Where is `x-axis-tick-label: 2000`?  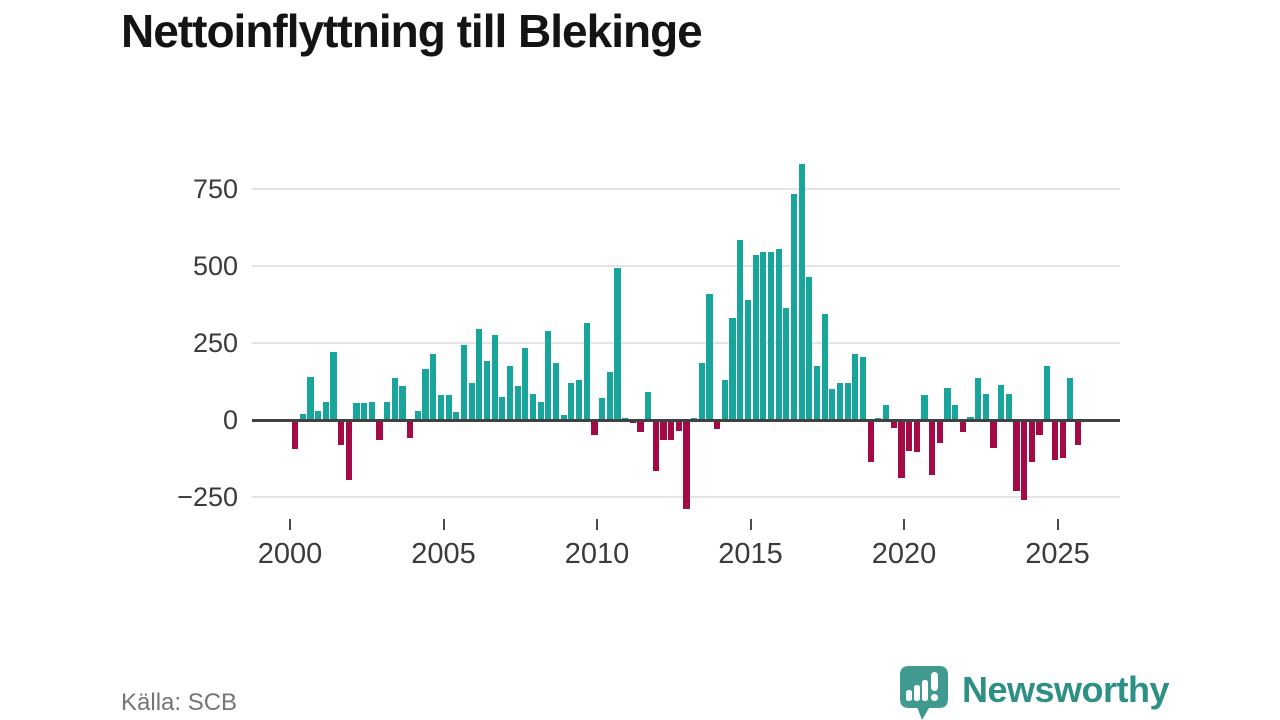
x-axis-tick-label: 2000 is located at coordinates (290, 554).